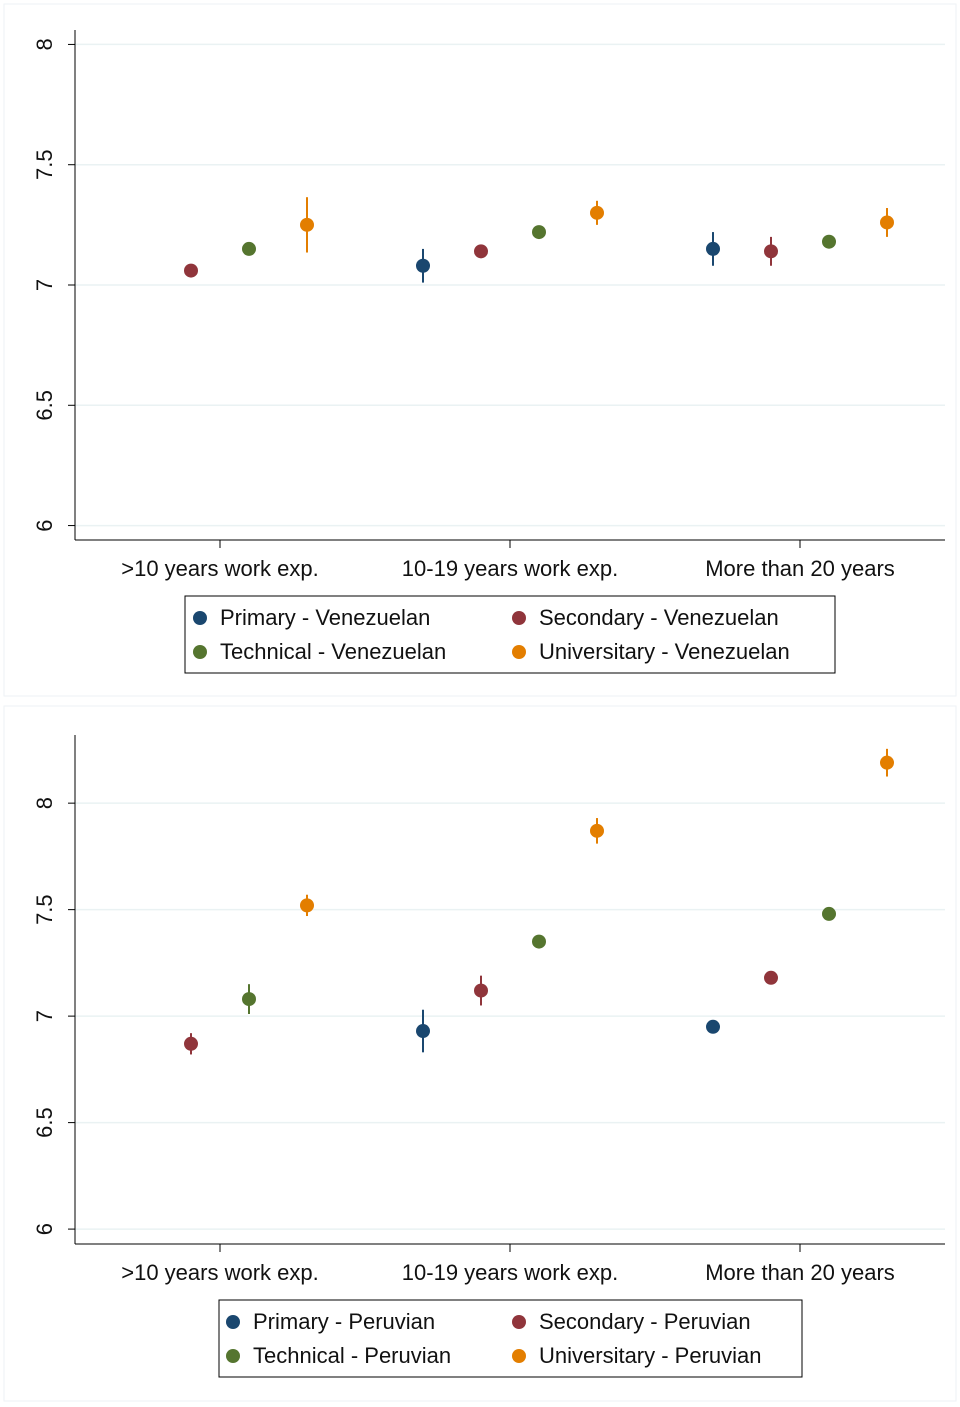 The height and width of the screenshot is (1407, 960). What do you see at coordinates (645, 1321) in the screenshot?
I see `legend-label: Secondary - Peruvian` at bounding box center [645, 1321].